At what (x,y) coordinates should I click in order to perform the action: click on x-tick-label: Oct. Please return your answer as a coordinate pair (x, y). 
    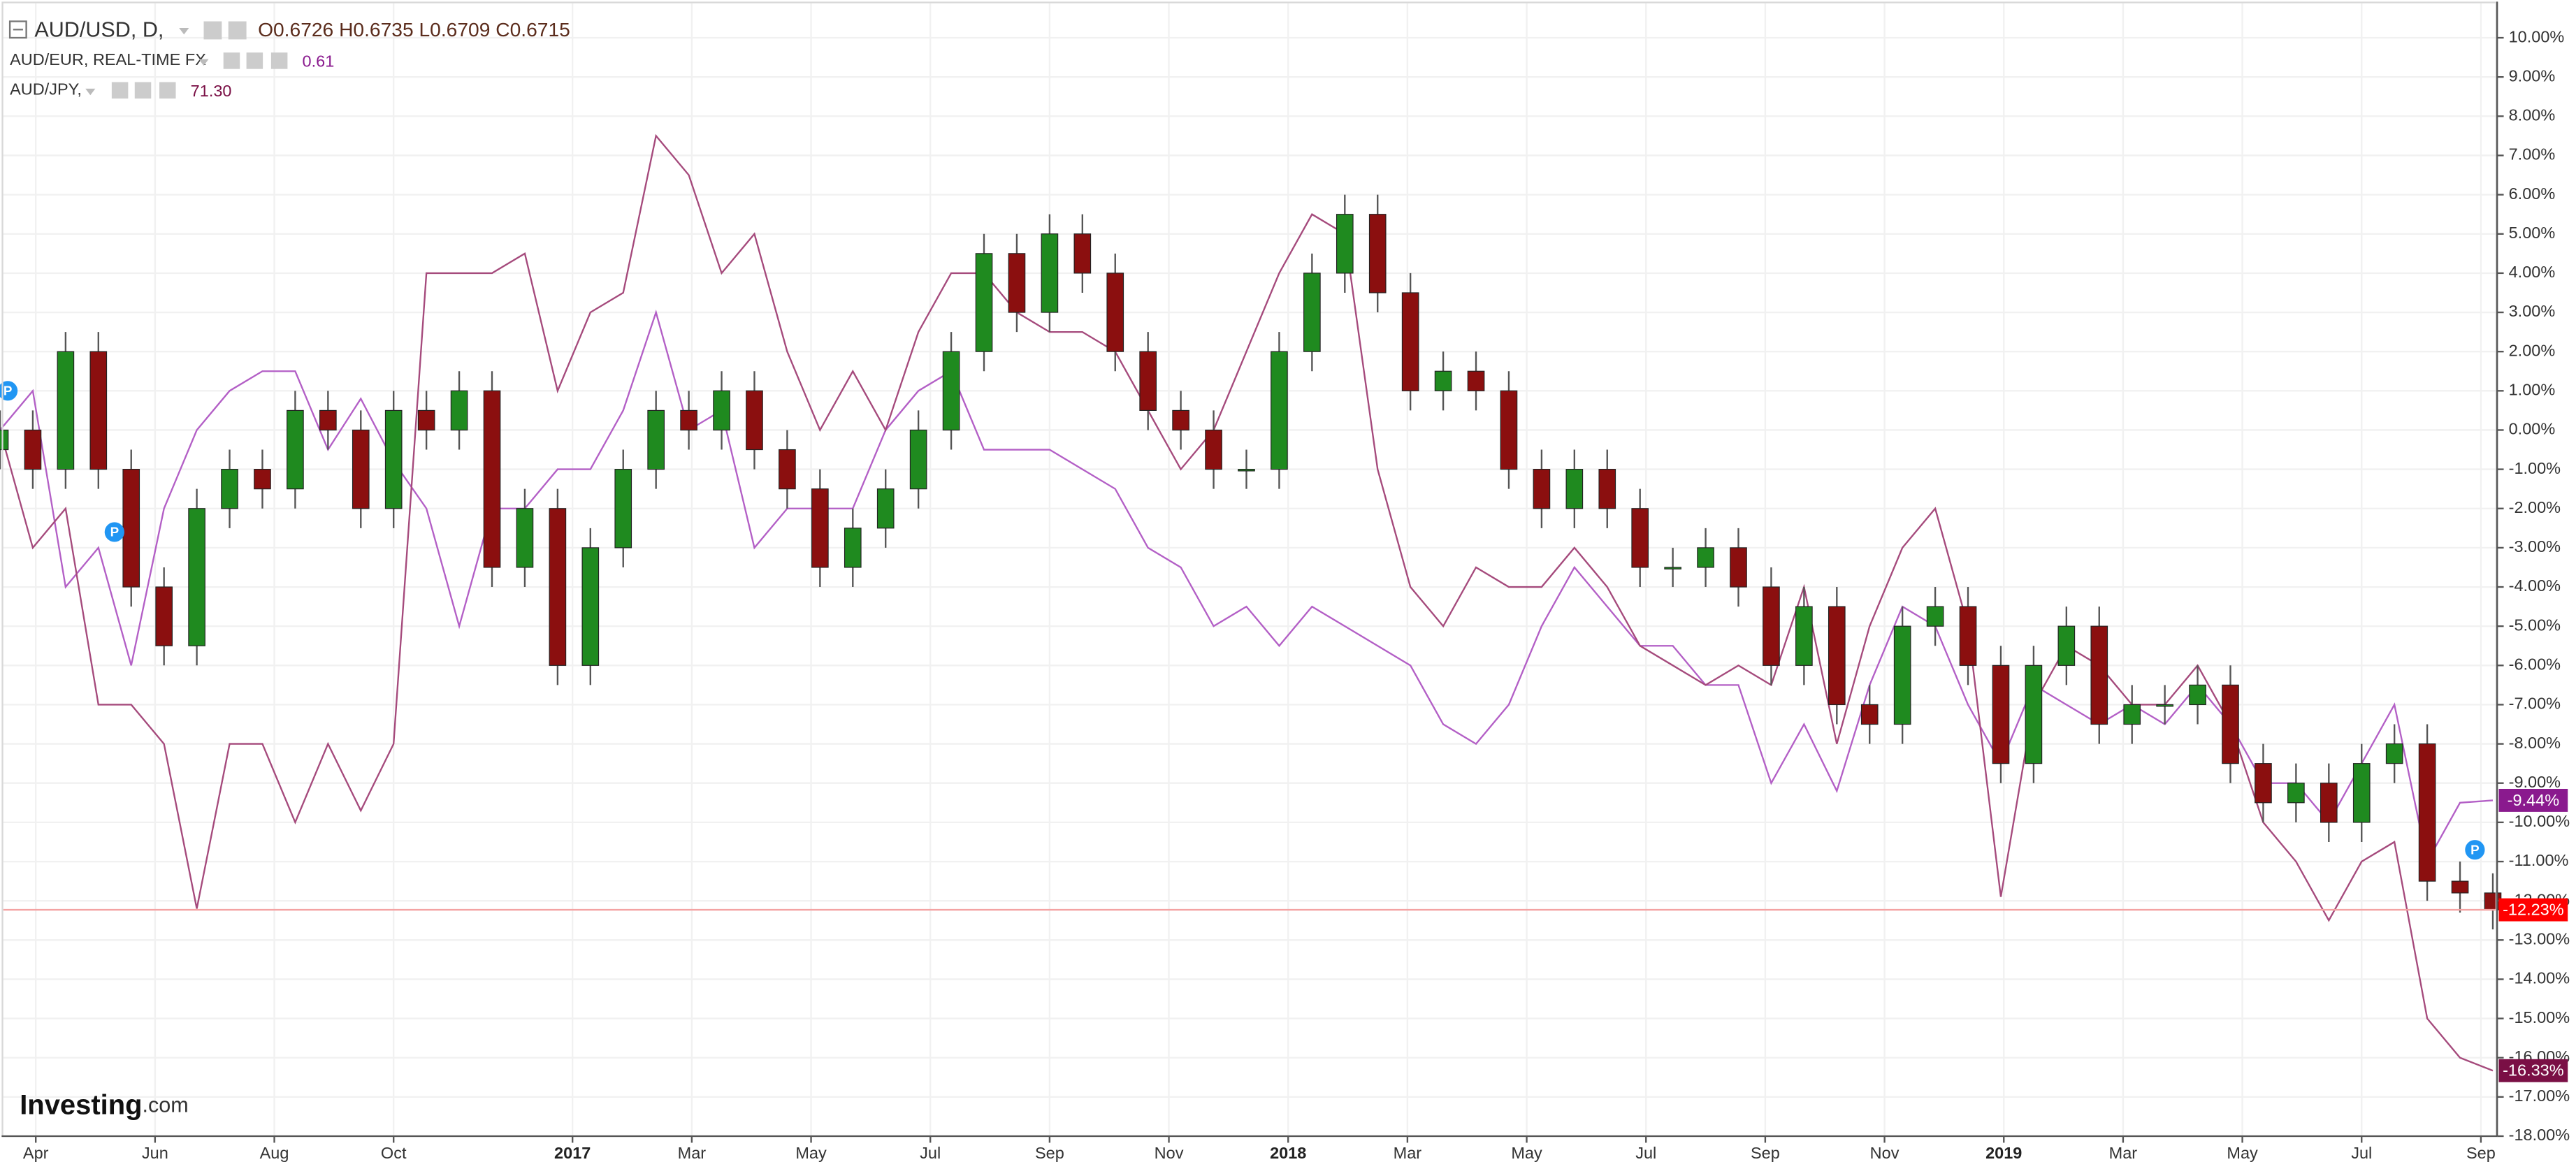
    Looking at the image, I should click on (394, 1153).